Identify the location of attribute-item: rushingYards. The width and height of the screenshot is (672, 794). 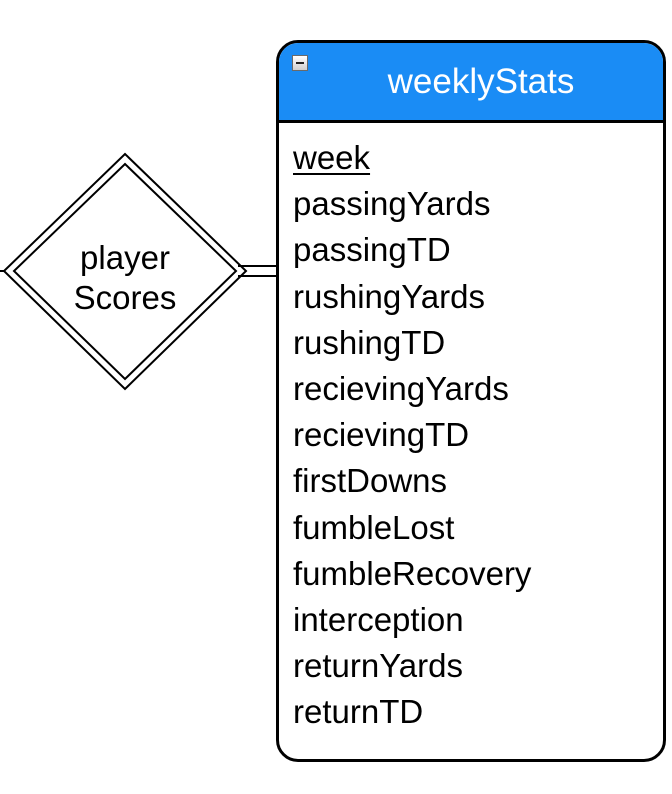
(389, 296).